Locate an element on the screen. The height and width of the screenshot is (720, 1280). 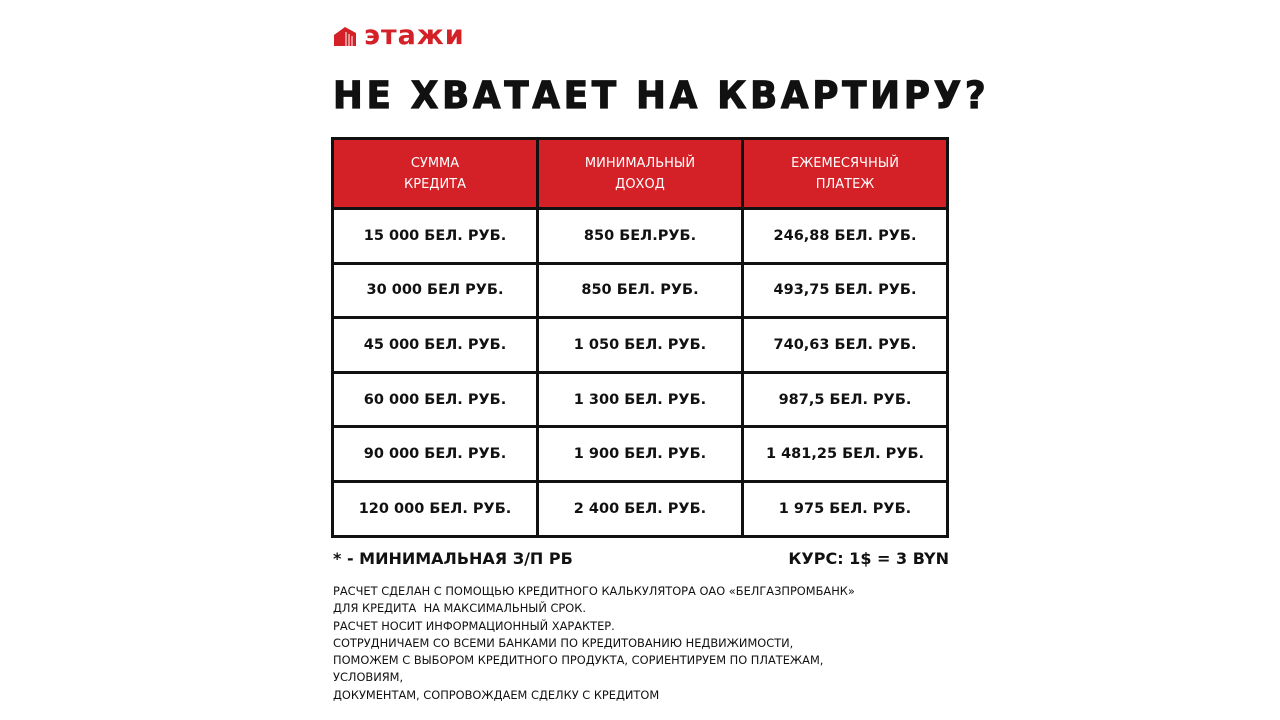
table-cell: 850 БЕЛ.РУБ. is located at coordinates (640, 236).